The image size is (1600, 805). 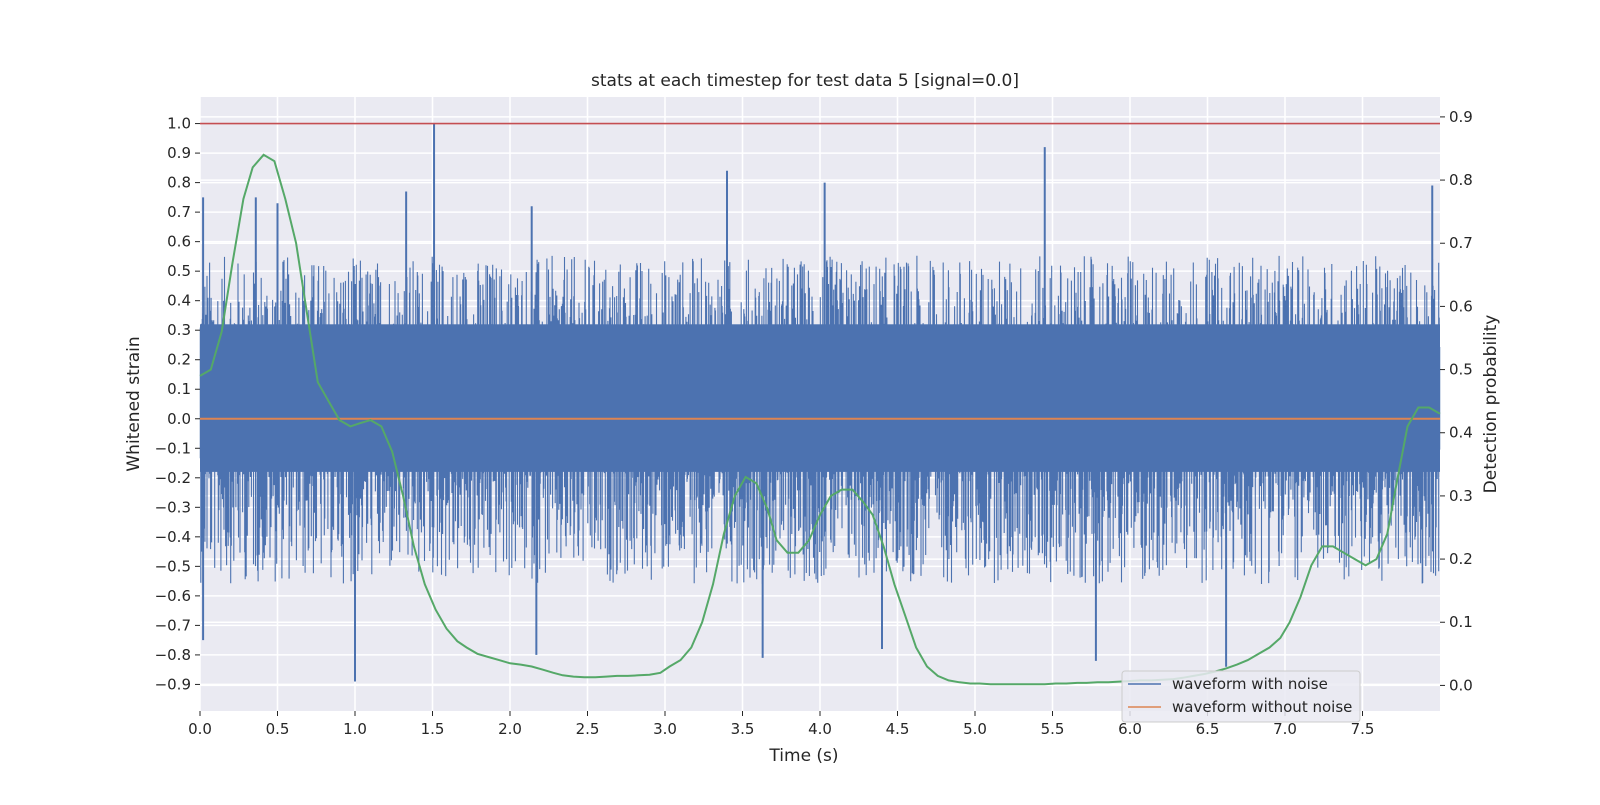 I want to click on legend-box, so click(x=1241, y=696).